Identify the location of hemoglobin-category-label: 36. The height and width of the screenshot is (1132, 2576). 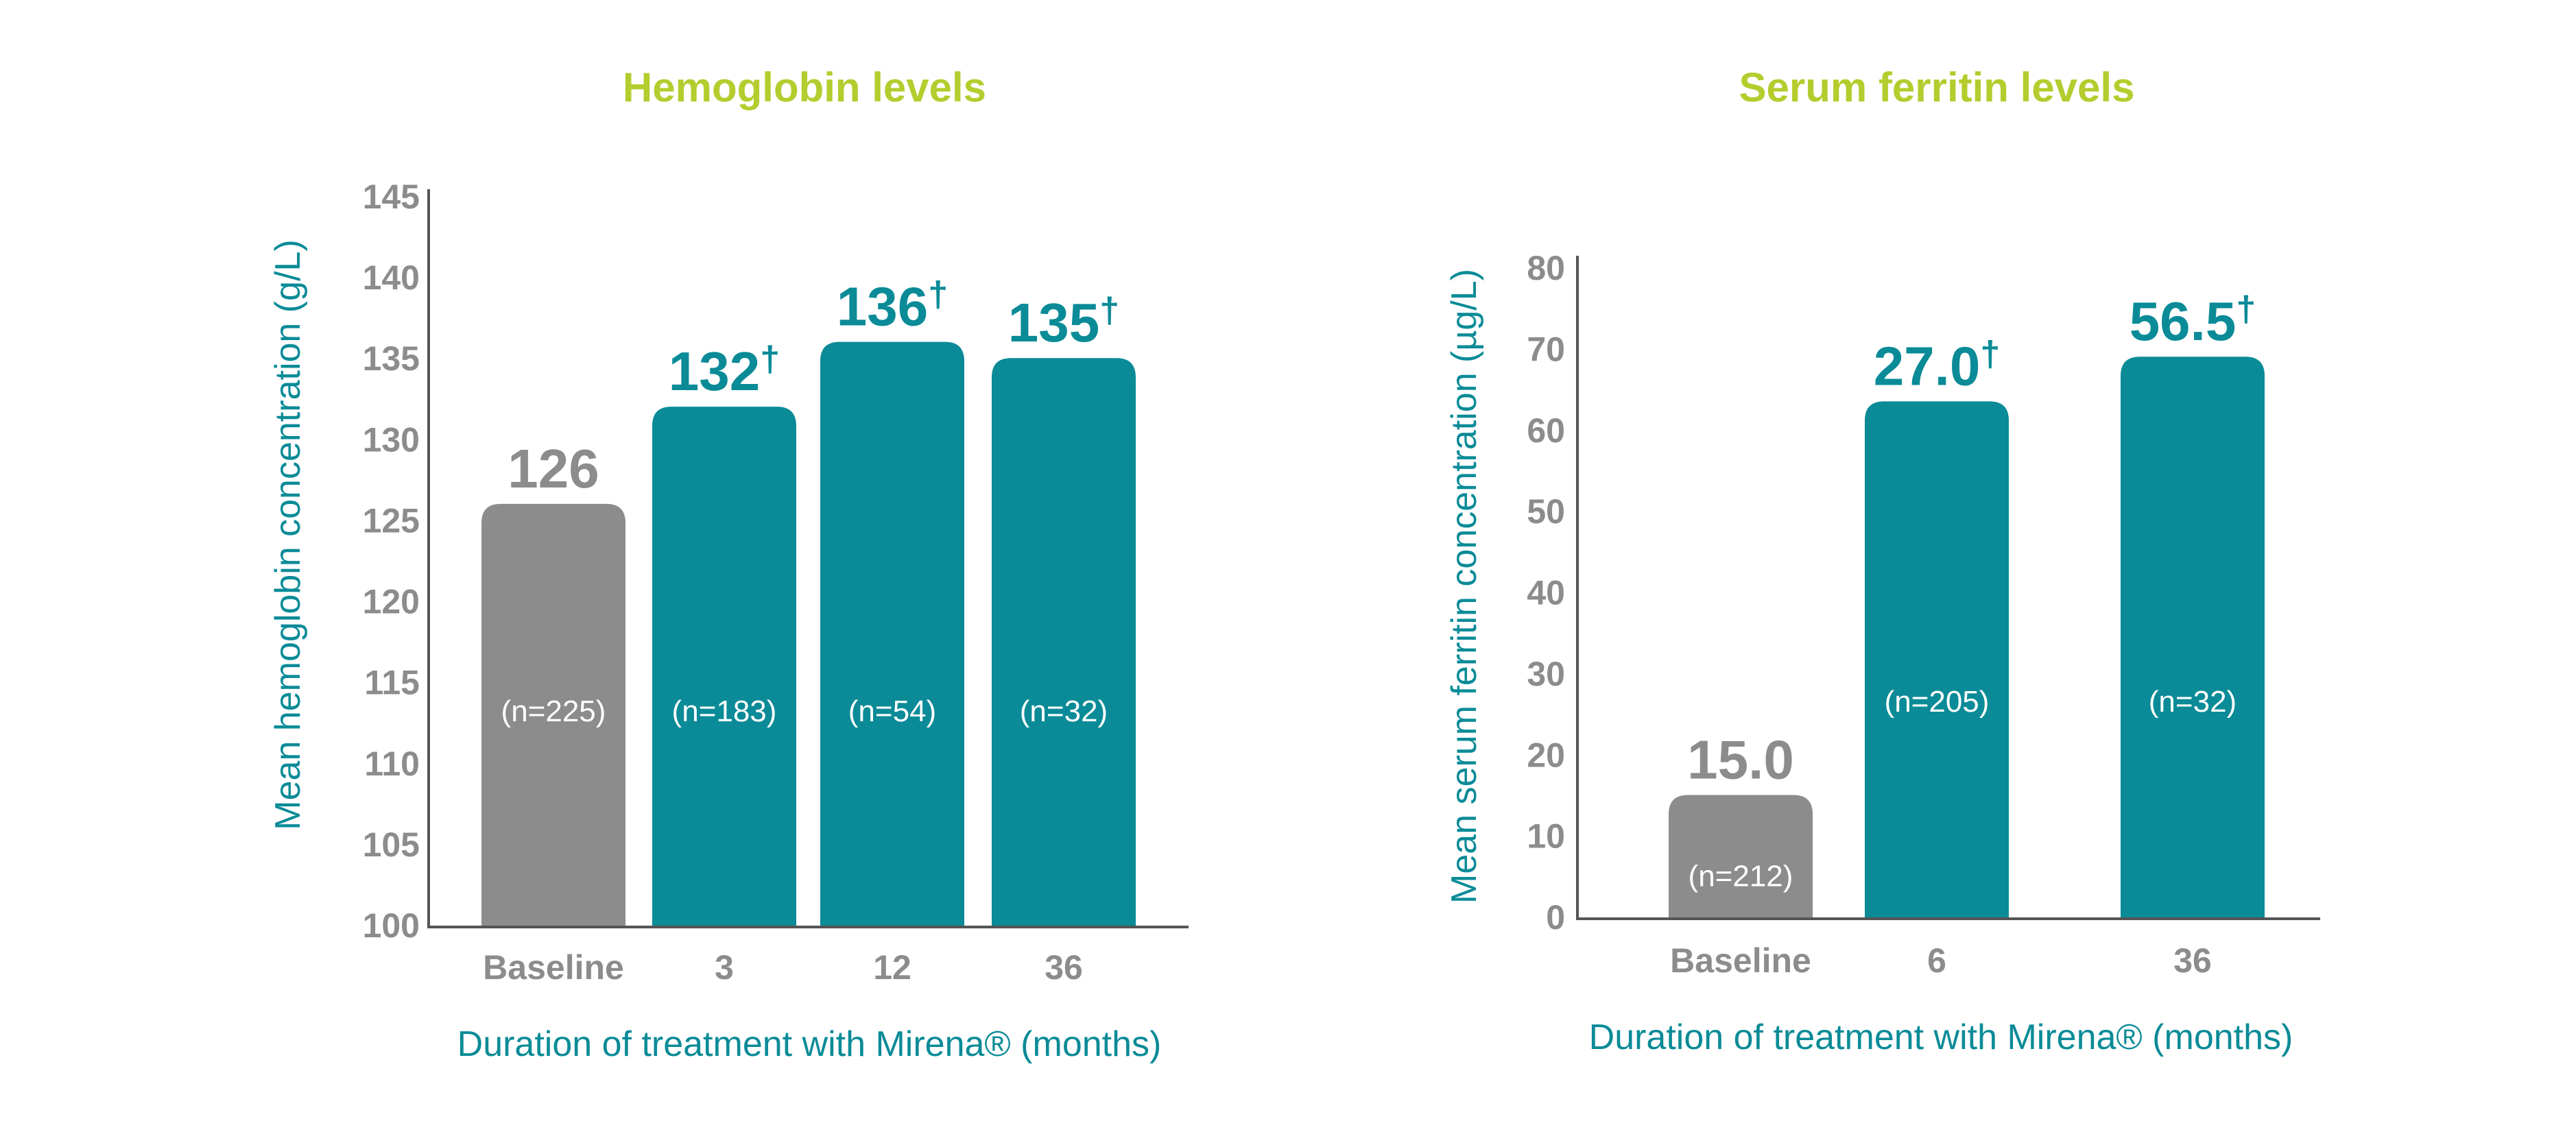
(1064, 967).